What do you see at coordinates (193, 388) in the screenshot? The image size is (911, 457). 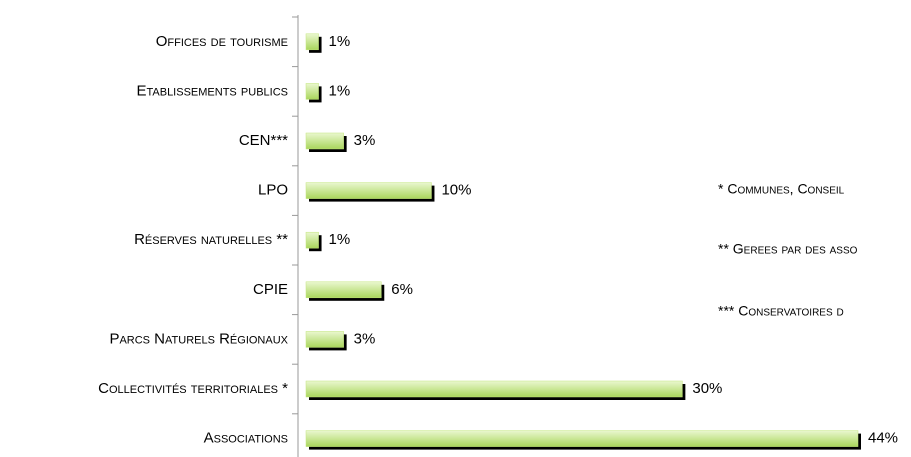 I see `category-label: Collectivités territoriales *` at bounding box center [193, 388].